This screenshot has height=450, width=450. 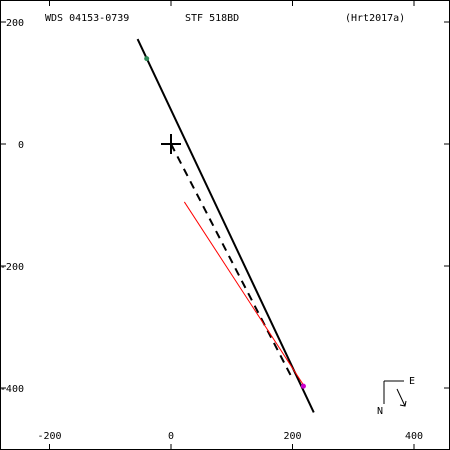 What do you see at coordinates (49, 436) in the screenshot?
I see `x-tick-label: -200` at bounding box center [49, 436].